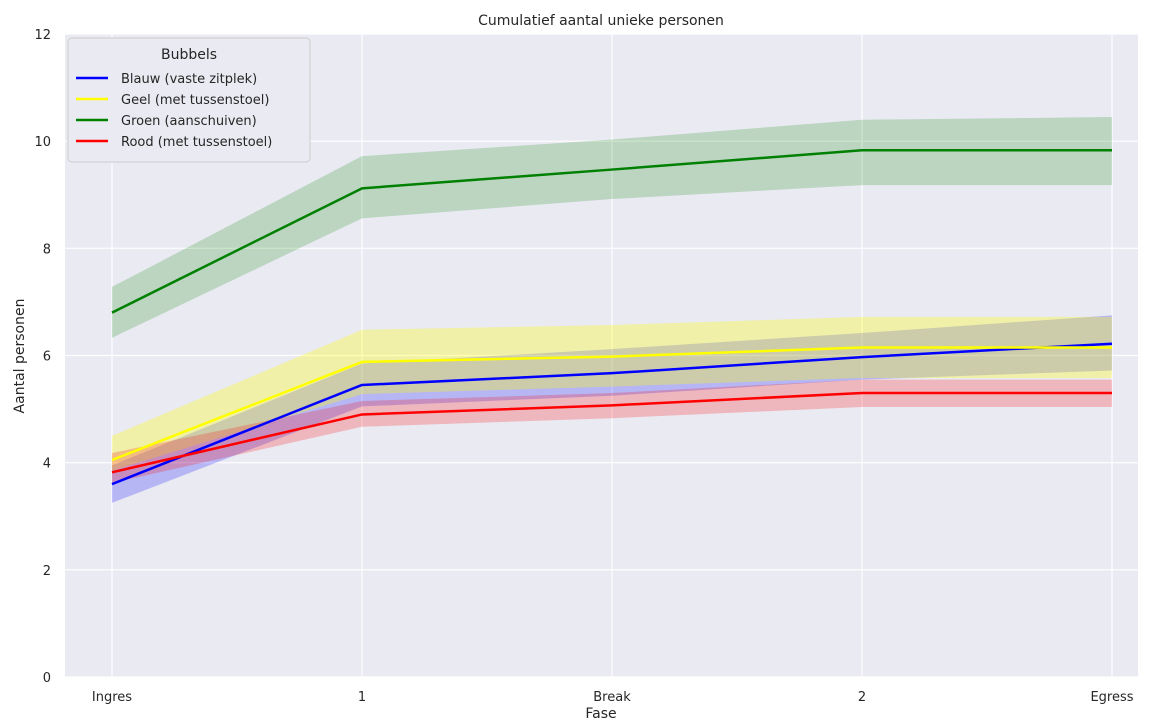 Image resolution: width=1150 pixels, height=720 pixels. I want to click on y-tick-label: 12, so click(42, 35).